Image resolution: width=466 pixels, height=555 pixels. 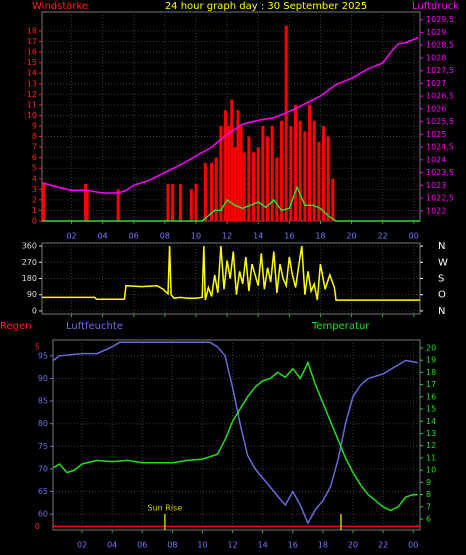 I want to click on chart-title: 24 hour graph day : 30 September 2025, so click(x=266, y=6).